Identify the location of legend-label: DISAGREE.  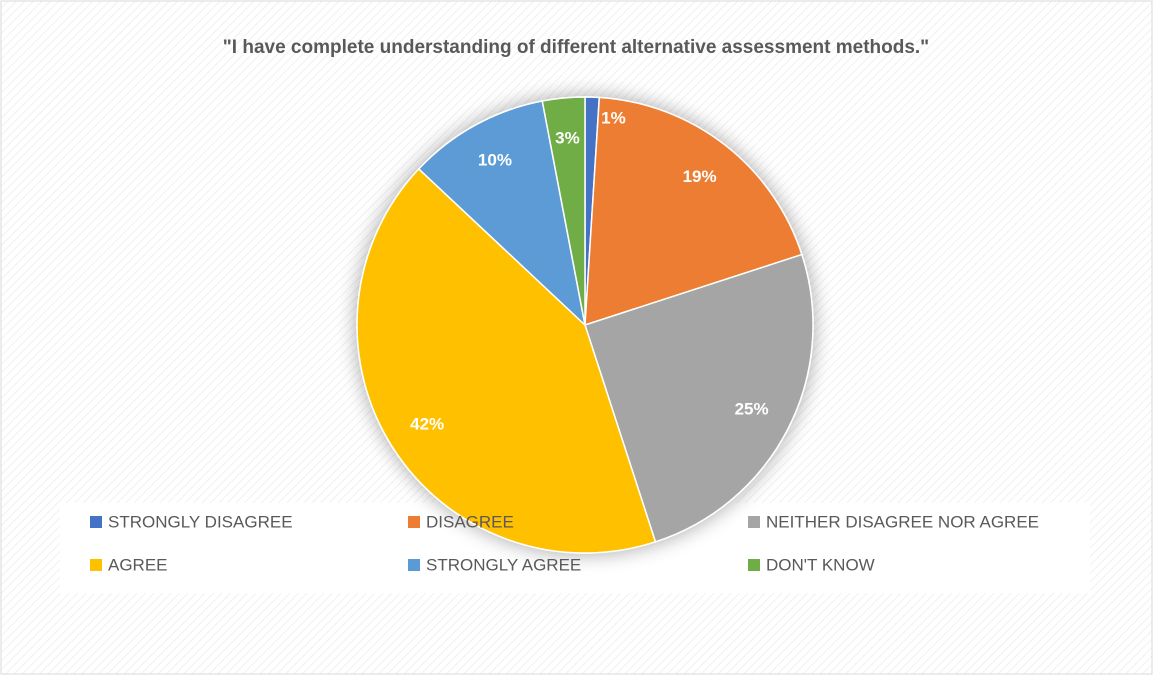
(470, 521).